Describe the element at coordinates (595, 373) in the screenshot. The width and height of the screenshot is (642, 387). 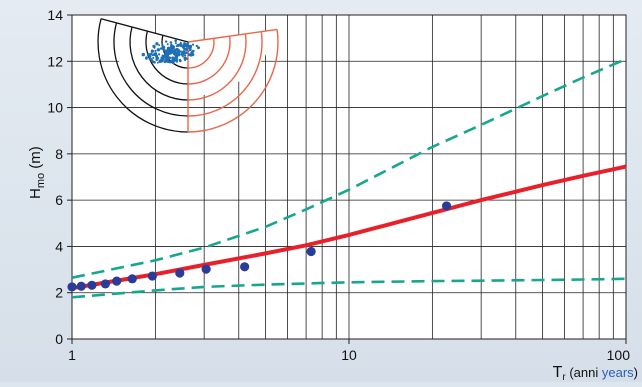
I see `x-axis-label: Tr (anni years)` at that location.